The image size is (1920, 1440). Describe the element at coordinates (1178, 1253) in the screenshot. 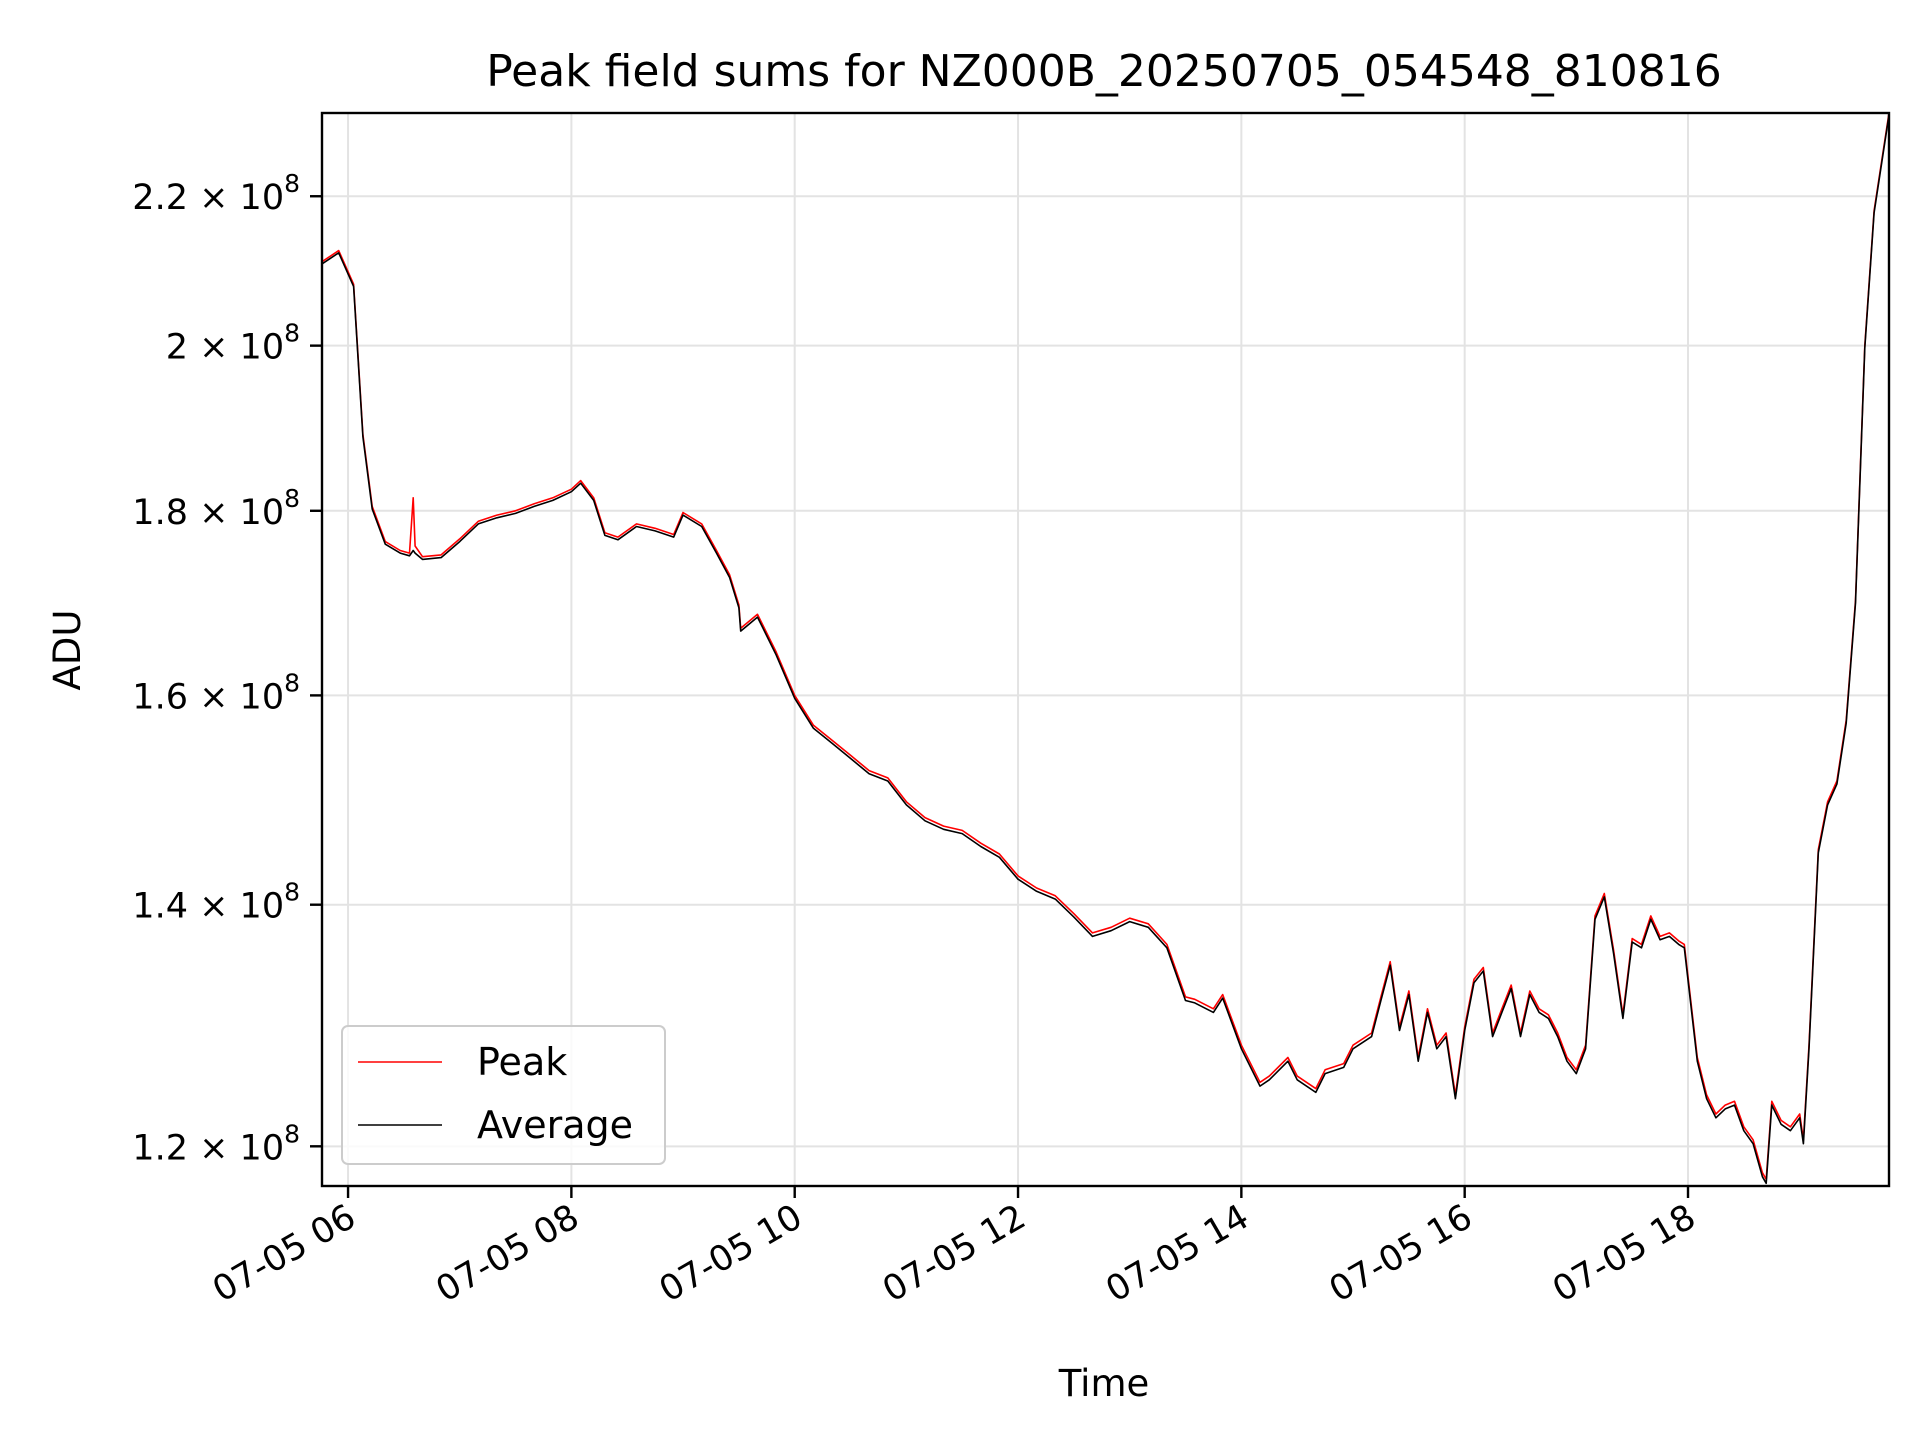

I see `x-tick-label: 07-05 14` at that location.